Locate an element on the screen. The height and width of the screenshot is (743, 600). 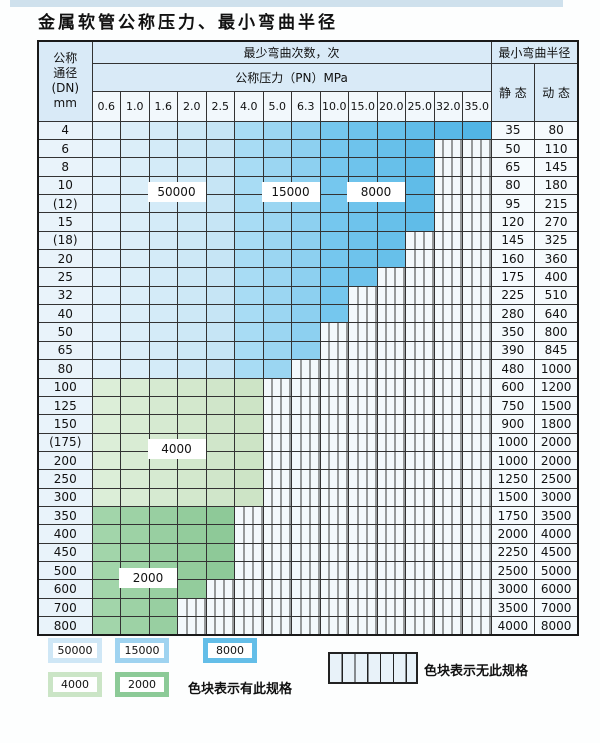
pressure-tick: 20.0 is located at coordinates (391, 106).